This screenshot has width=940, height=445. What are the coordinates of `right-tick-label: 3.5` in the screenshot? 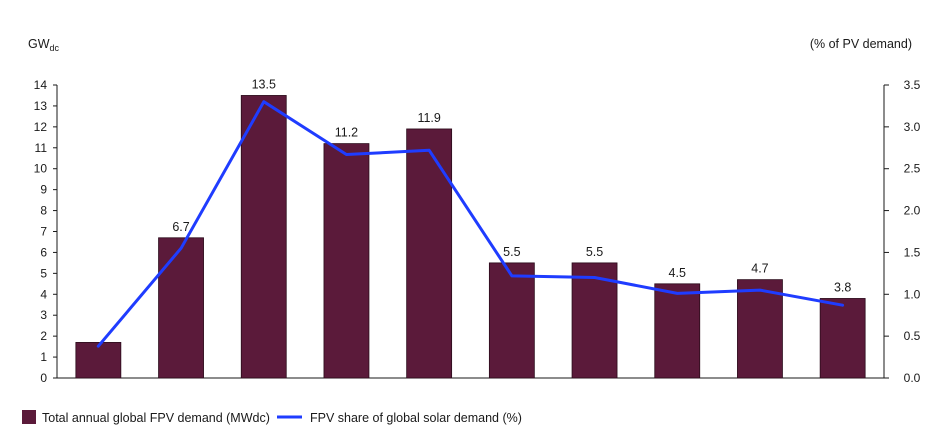 It's located at (912, 85).